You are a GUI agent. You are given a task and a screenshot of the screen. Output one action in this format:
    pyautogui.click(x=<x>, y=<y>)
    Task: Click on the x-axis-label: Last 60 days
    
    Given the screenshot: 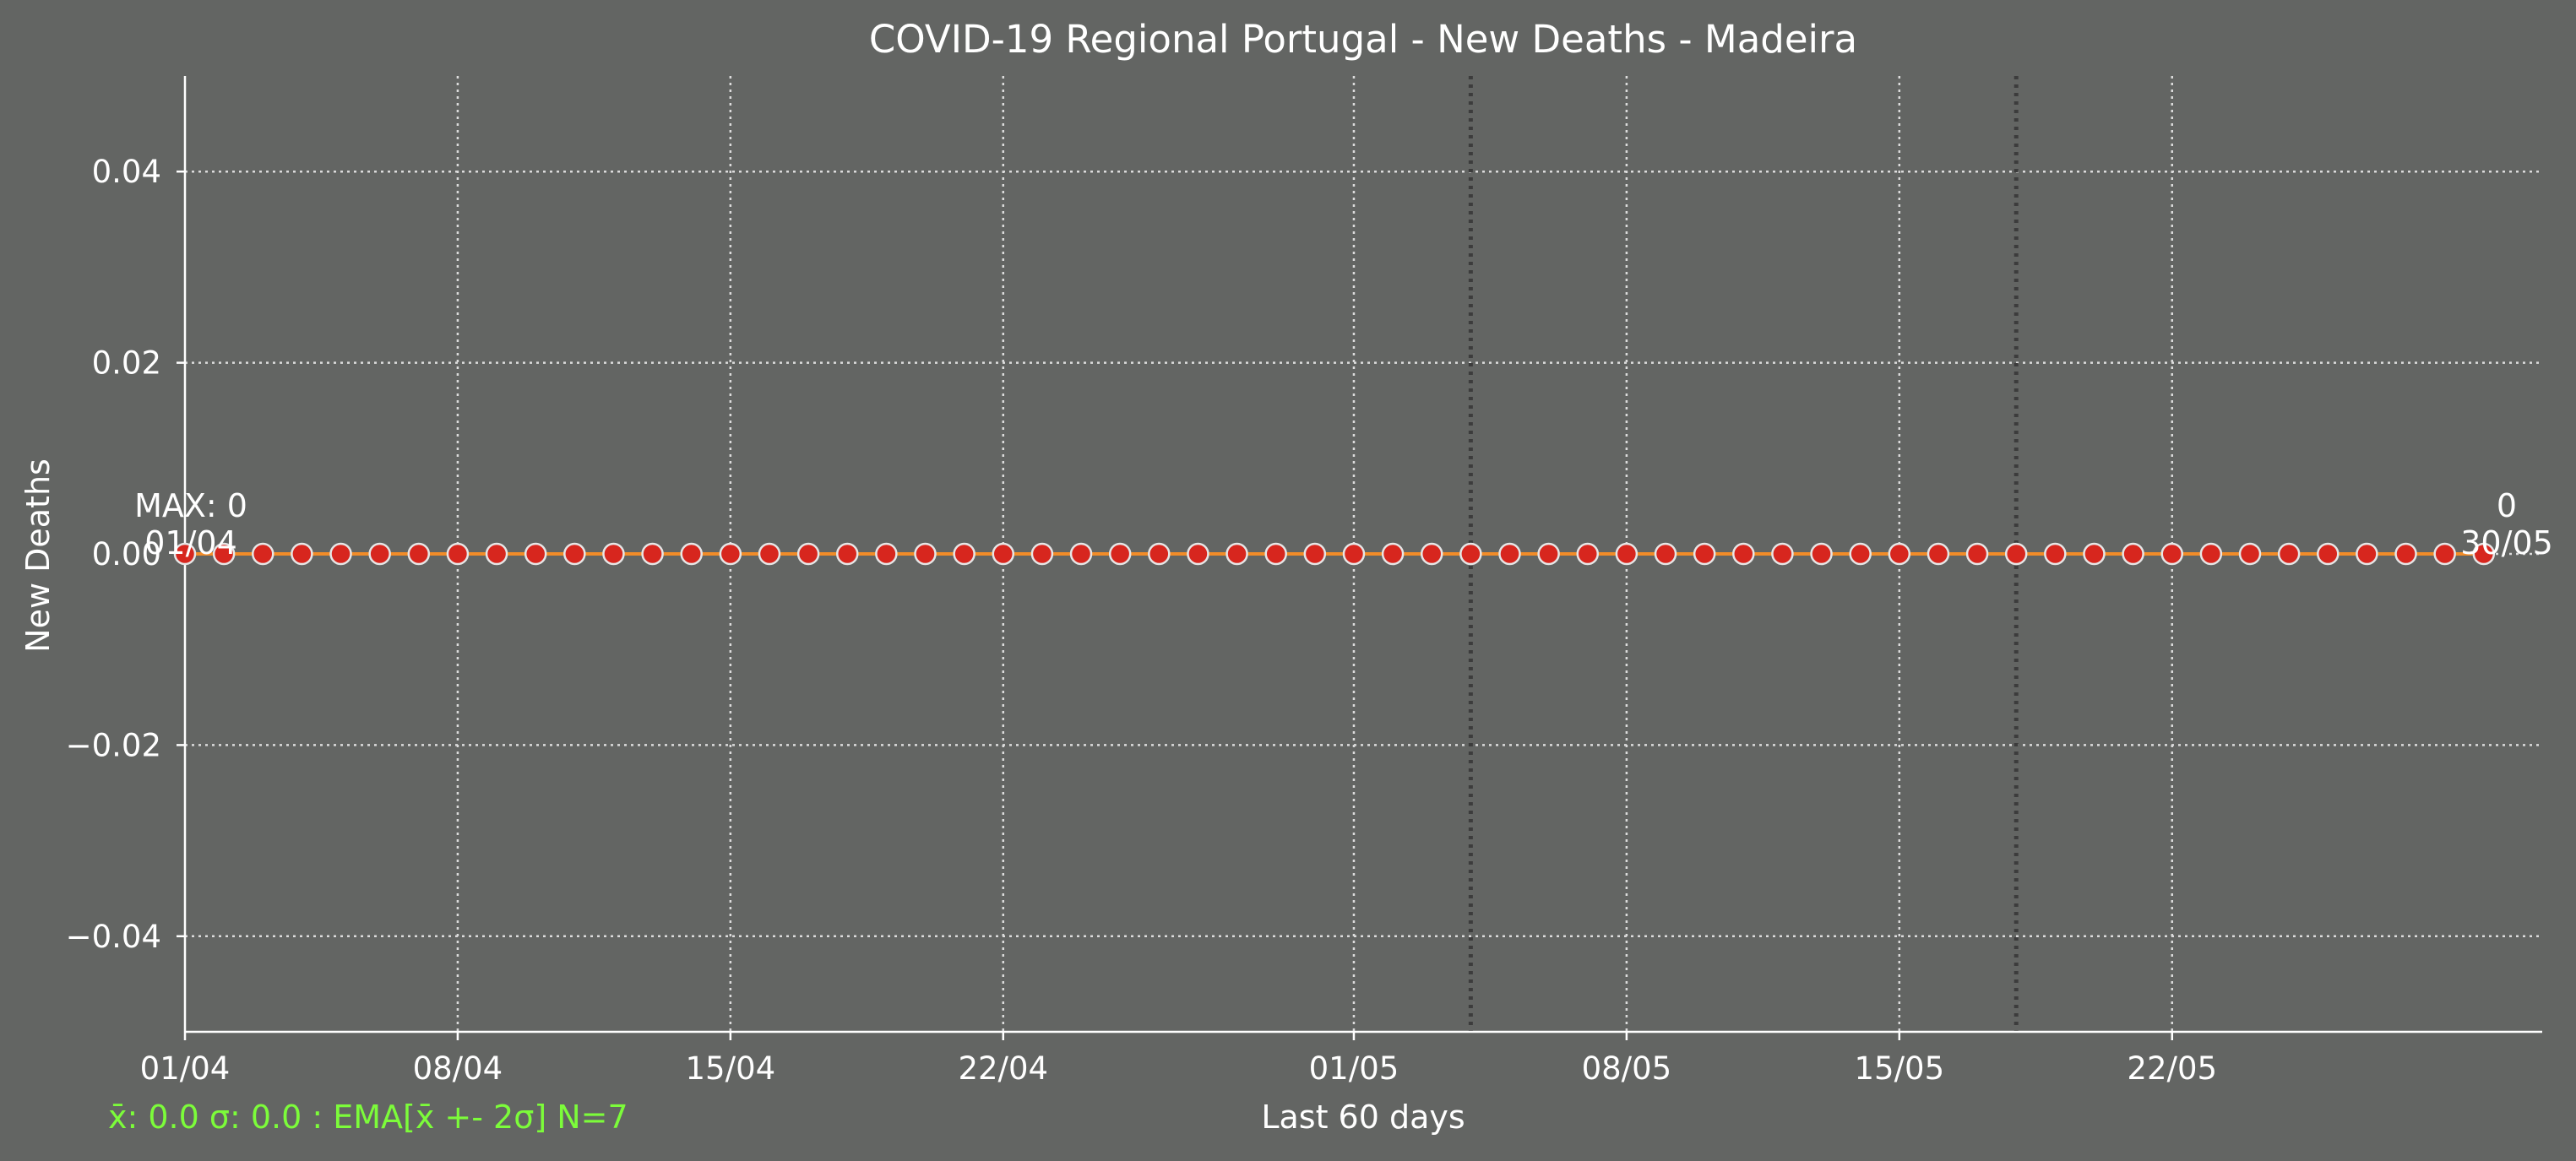 What is the action you would take?
    pyautogui.click(x=1363, y=1117)
    